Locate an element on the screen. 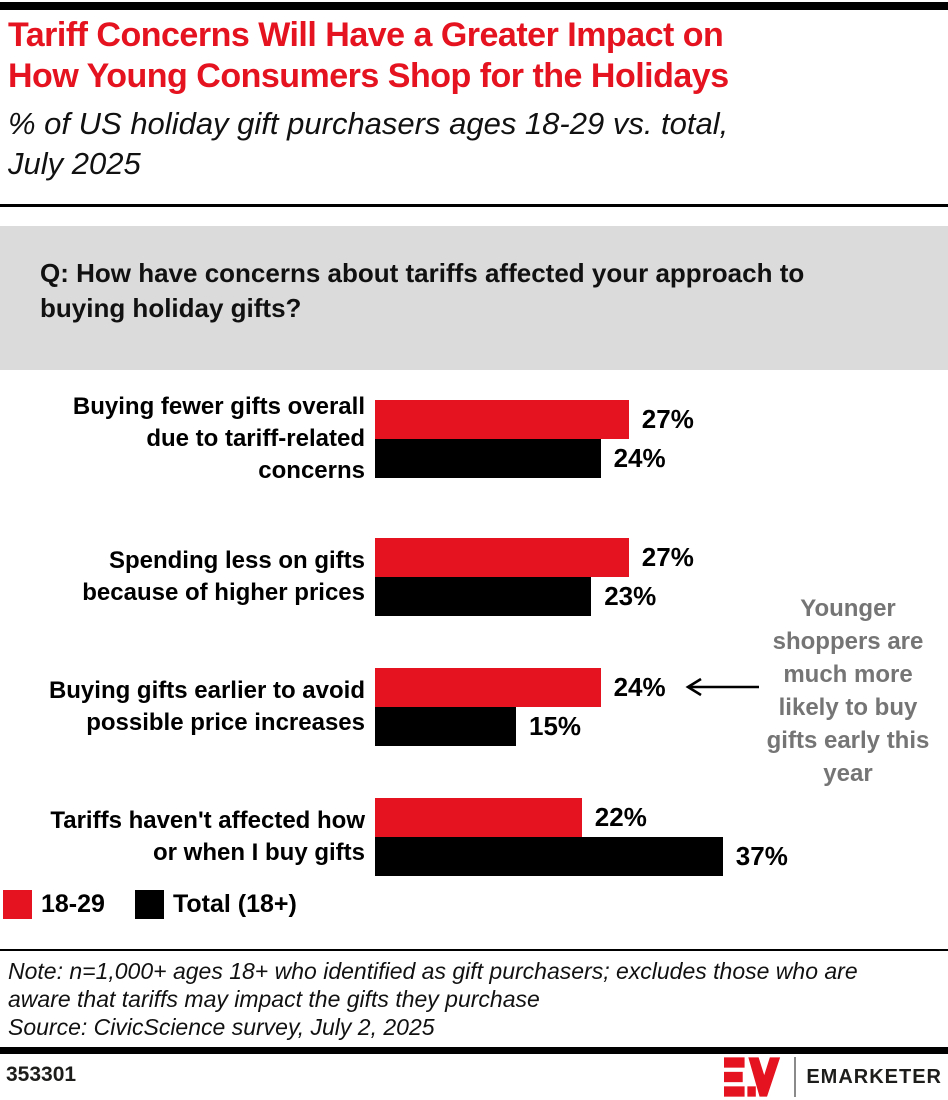 The width and height of the screenshot is (948, 1100). question-line-2: buying holiday gifts? is located at coordinates (171, 308).